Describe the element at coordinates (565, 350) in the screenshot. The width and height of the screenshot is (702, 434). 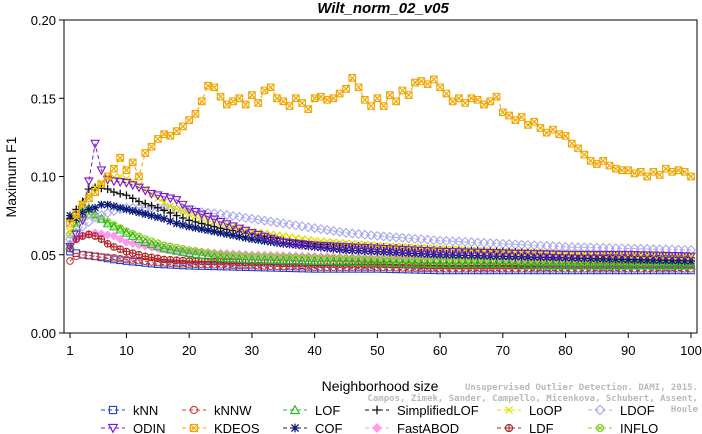
I see `x-tick-label: 80` at that location.